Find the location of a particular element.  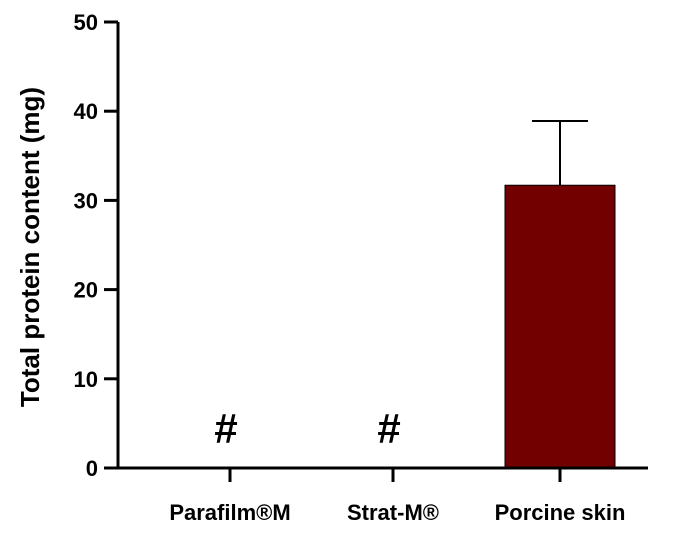

y-tick-label: 0 is located at coordinates (92, 468).